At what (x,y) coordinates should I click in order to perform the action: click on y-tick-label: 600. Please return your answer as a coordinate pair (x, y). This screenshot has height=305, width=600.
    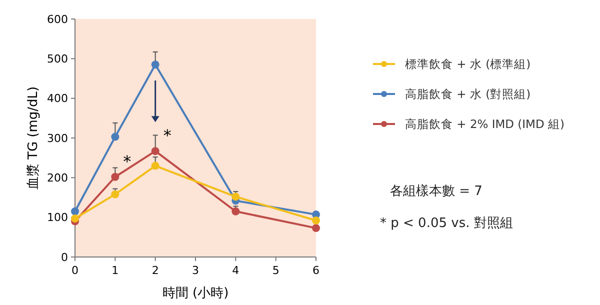
    Looking at the image, I should click on (57, 19).